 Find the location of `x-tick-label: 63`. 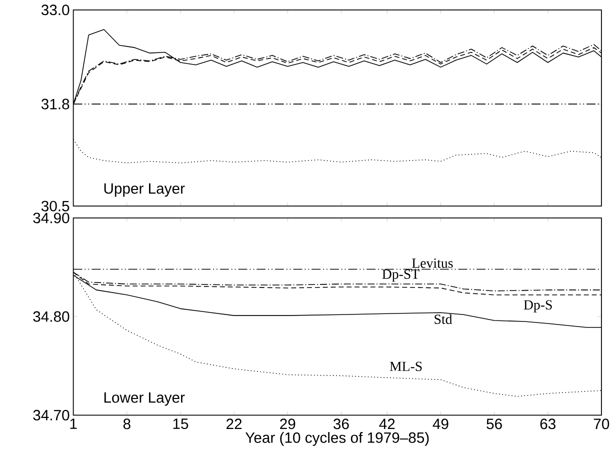

x-tick-label: 63 is located at coordinates (548, 424).